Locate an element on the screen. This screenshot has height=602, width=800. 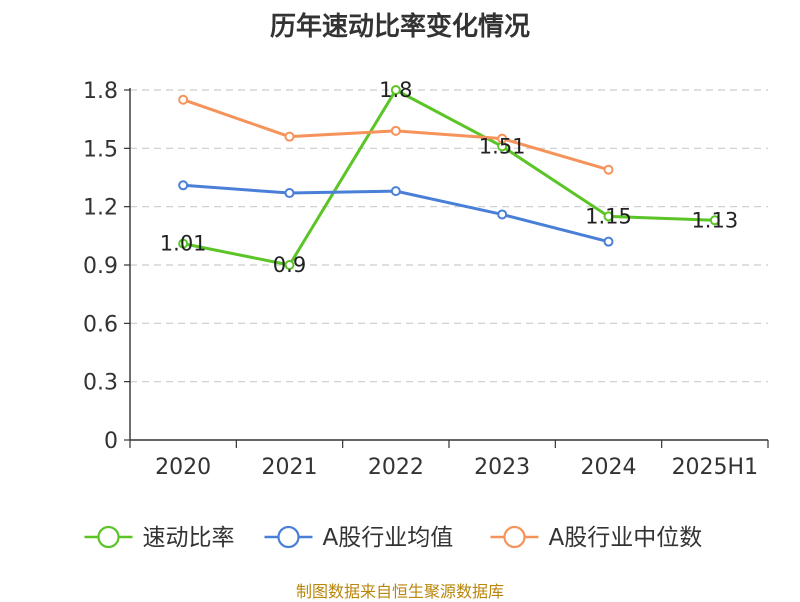
legend: 速动比率 A股行业均值 A股行业中位数 is located at coordinates (393, 538).